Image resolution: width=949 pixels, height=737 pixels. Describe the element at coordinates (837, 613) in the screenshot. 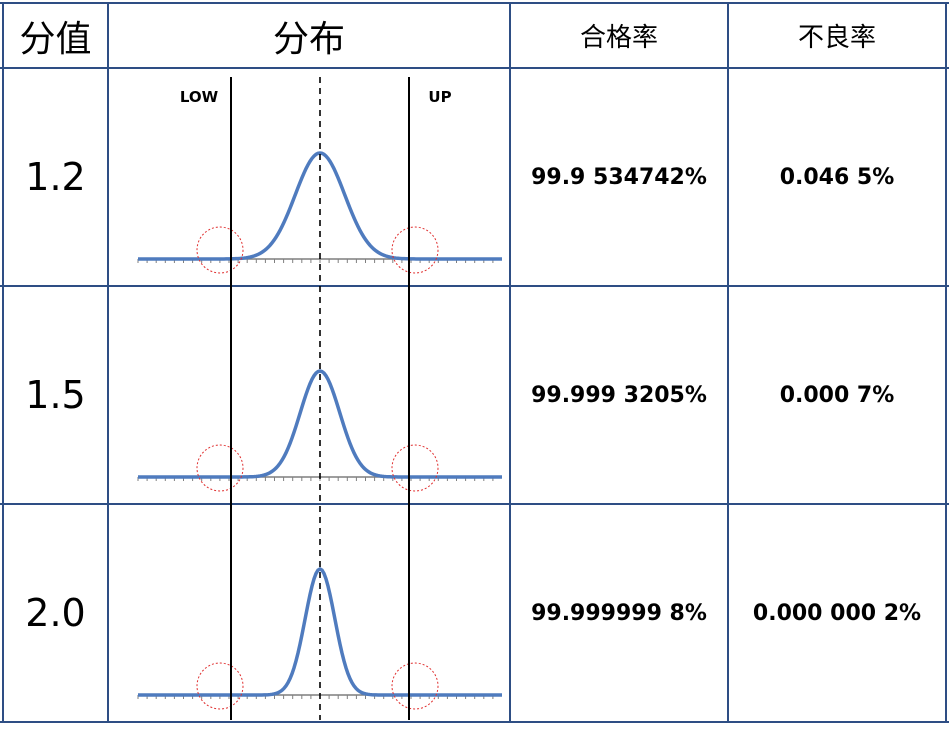

I see `defect-rate-cell: 0.000 000 2%` at that location.